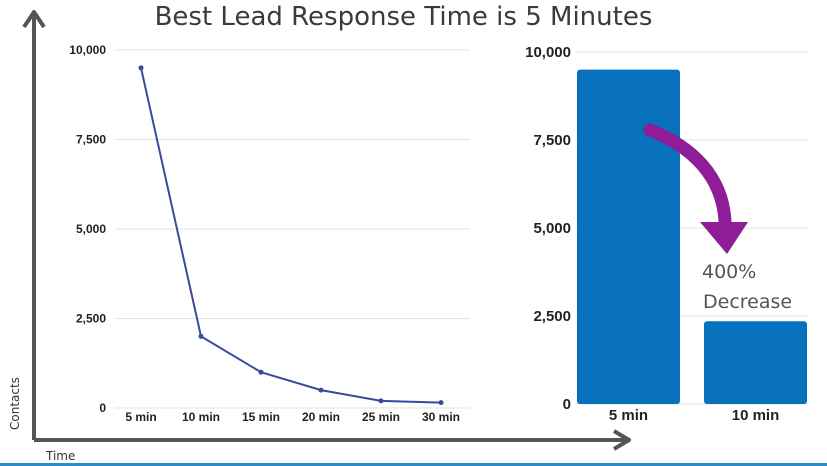 Image resolution: width=827 pixels, height=466 pixels. Describe the element at coordinates (729, 272) in the screenshot. I see `annotation-percent: 400%` at that location.